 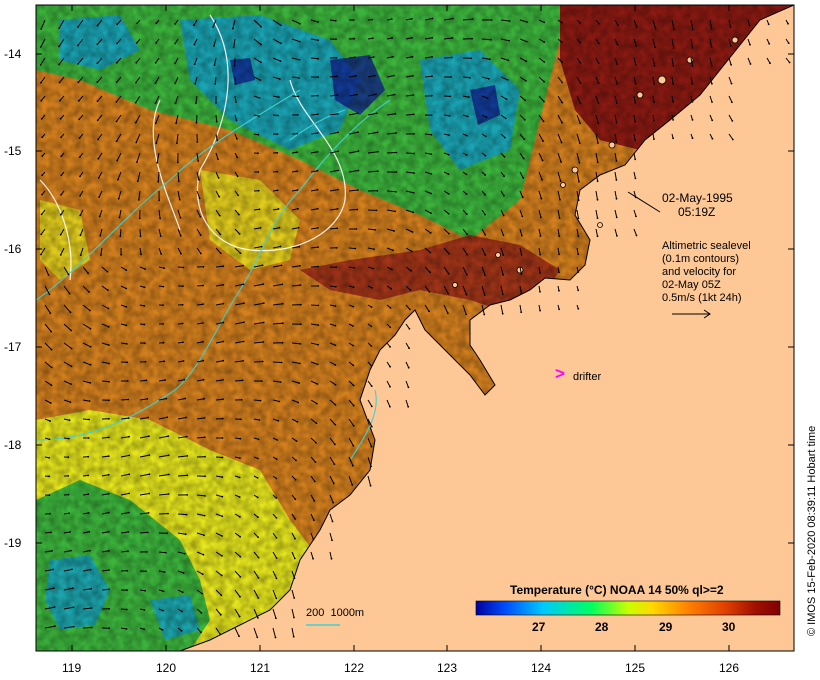 I want to click on velocity-scale-arrow, so click(x=691, y=314).